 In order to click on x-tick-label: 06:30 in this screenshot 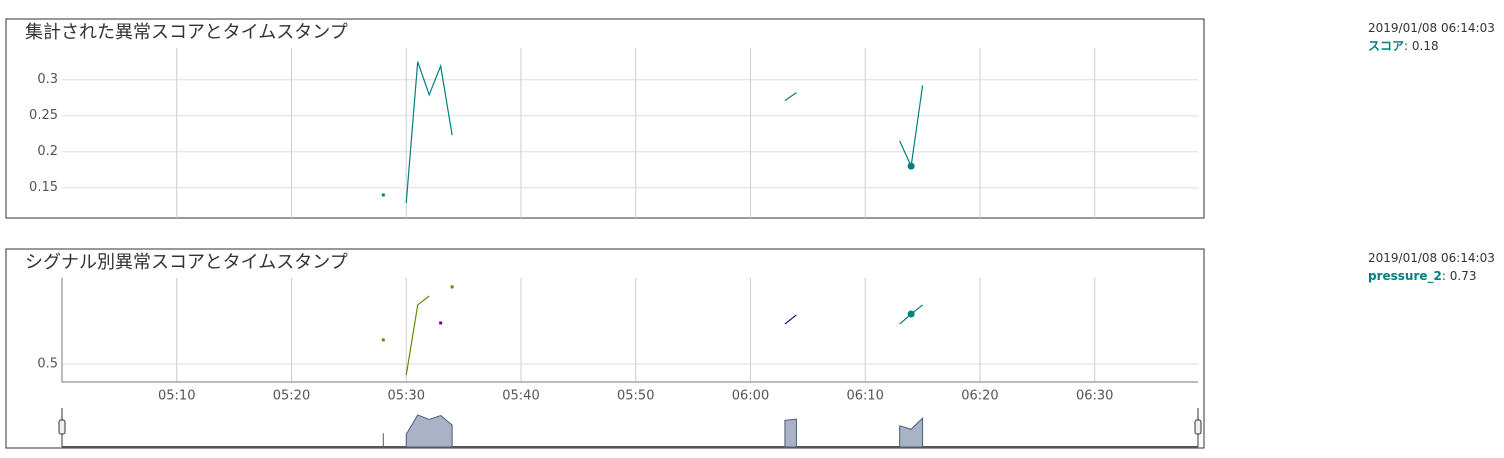, I will do `click(1094, 396)`.